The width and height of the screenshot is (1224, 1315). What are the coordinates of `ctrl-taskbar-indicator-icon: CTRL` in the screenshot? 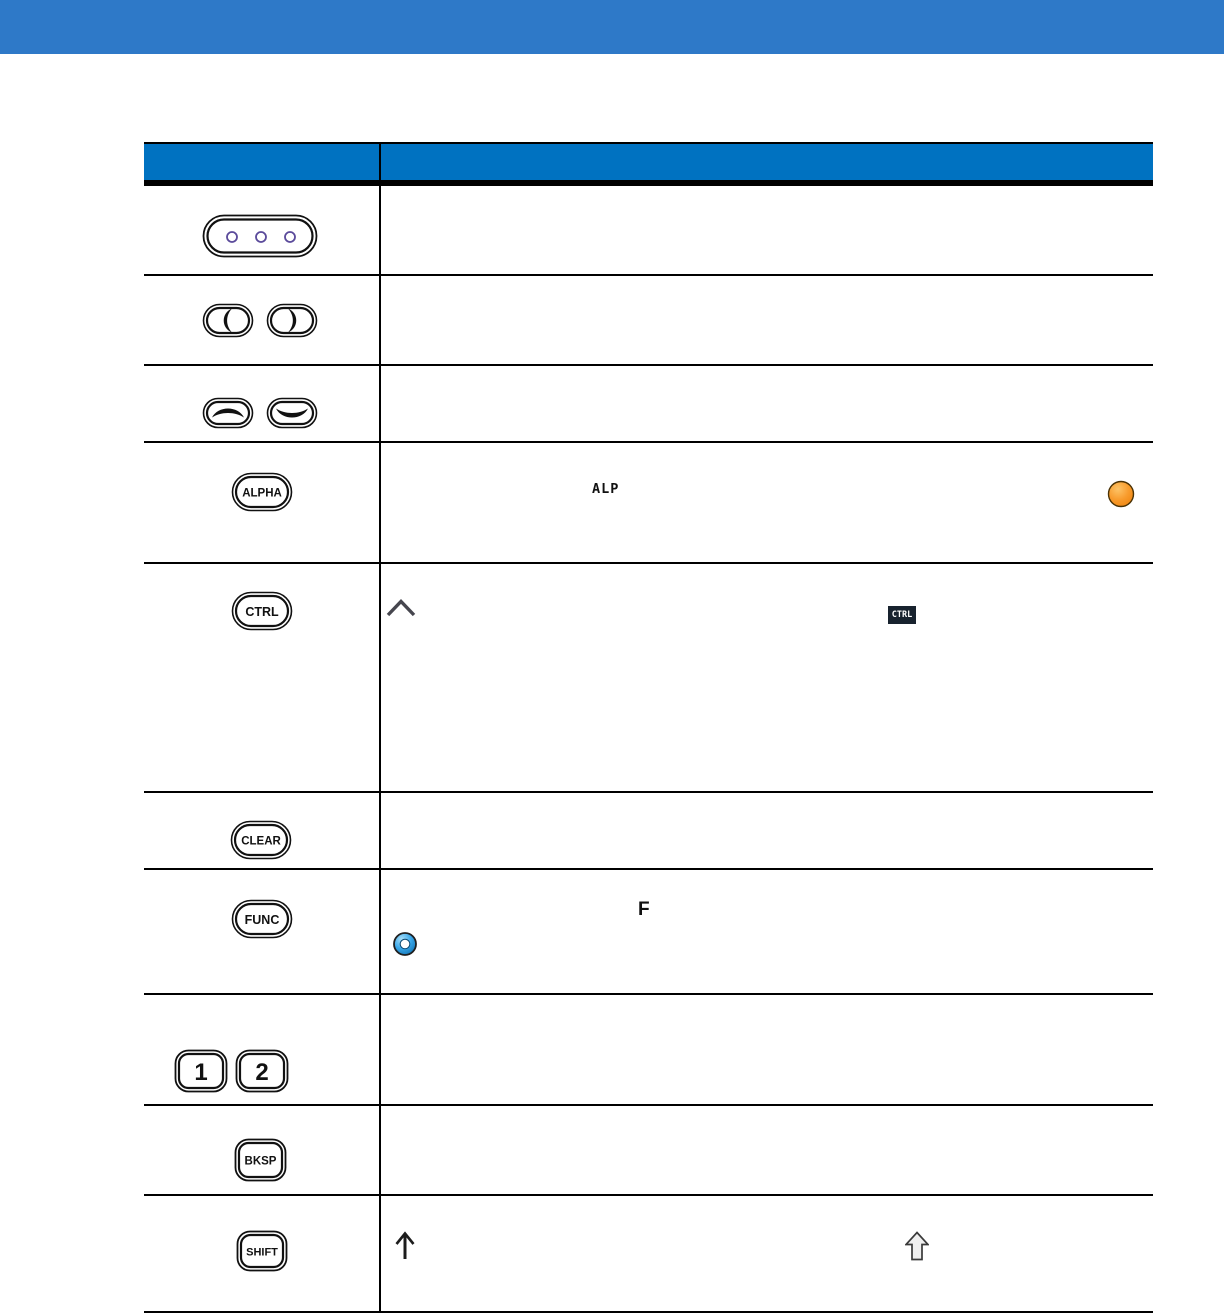 It's located at (902, 615).